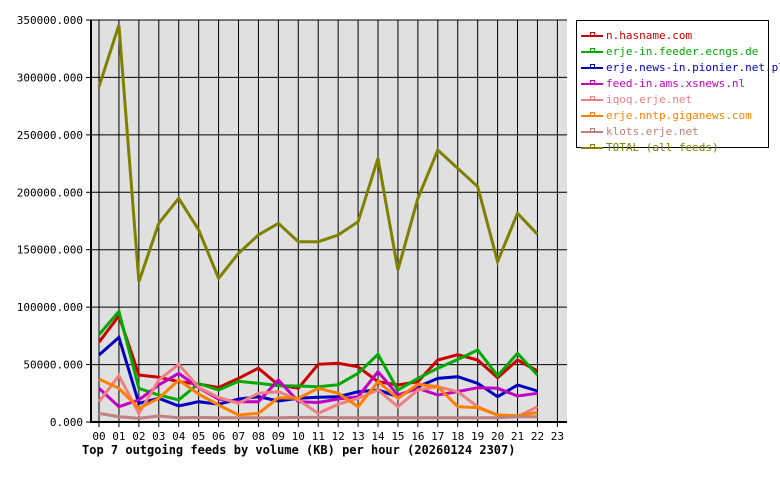 The image size is (780, 480). I want to click on legend-item: iqoq.erje.net, so click(672, 99).